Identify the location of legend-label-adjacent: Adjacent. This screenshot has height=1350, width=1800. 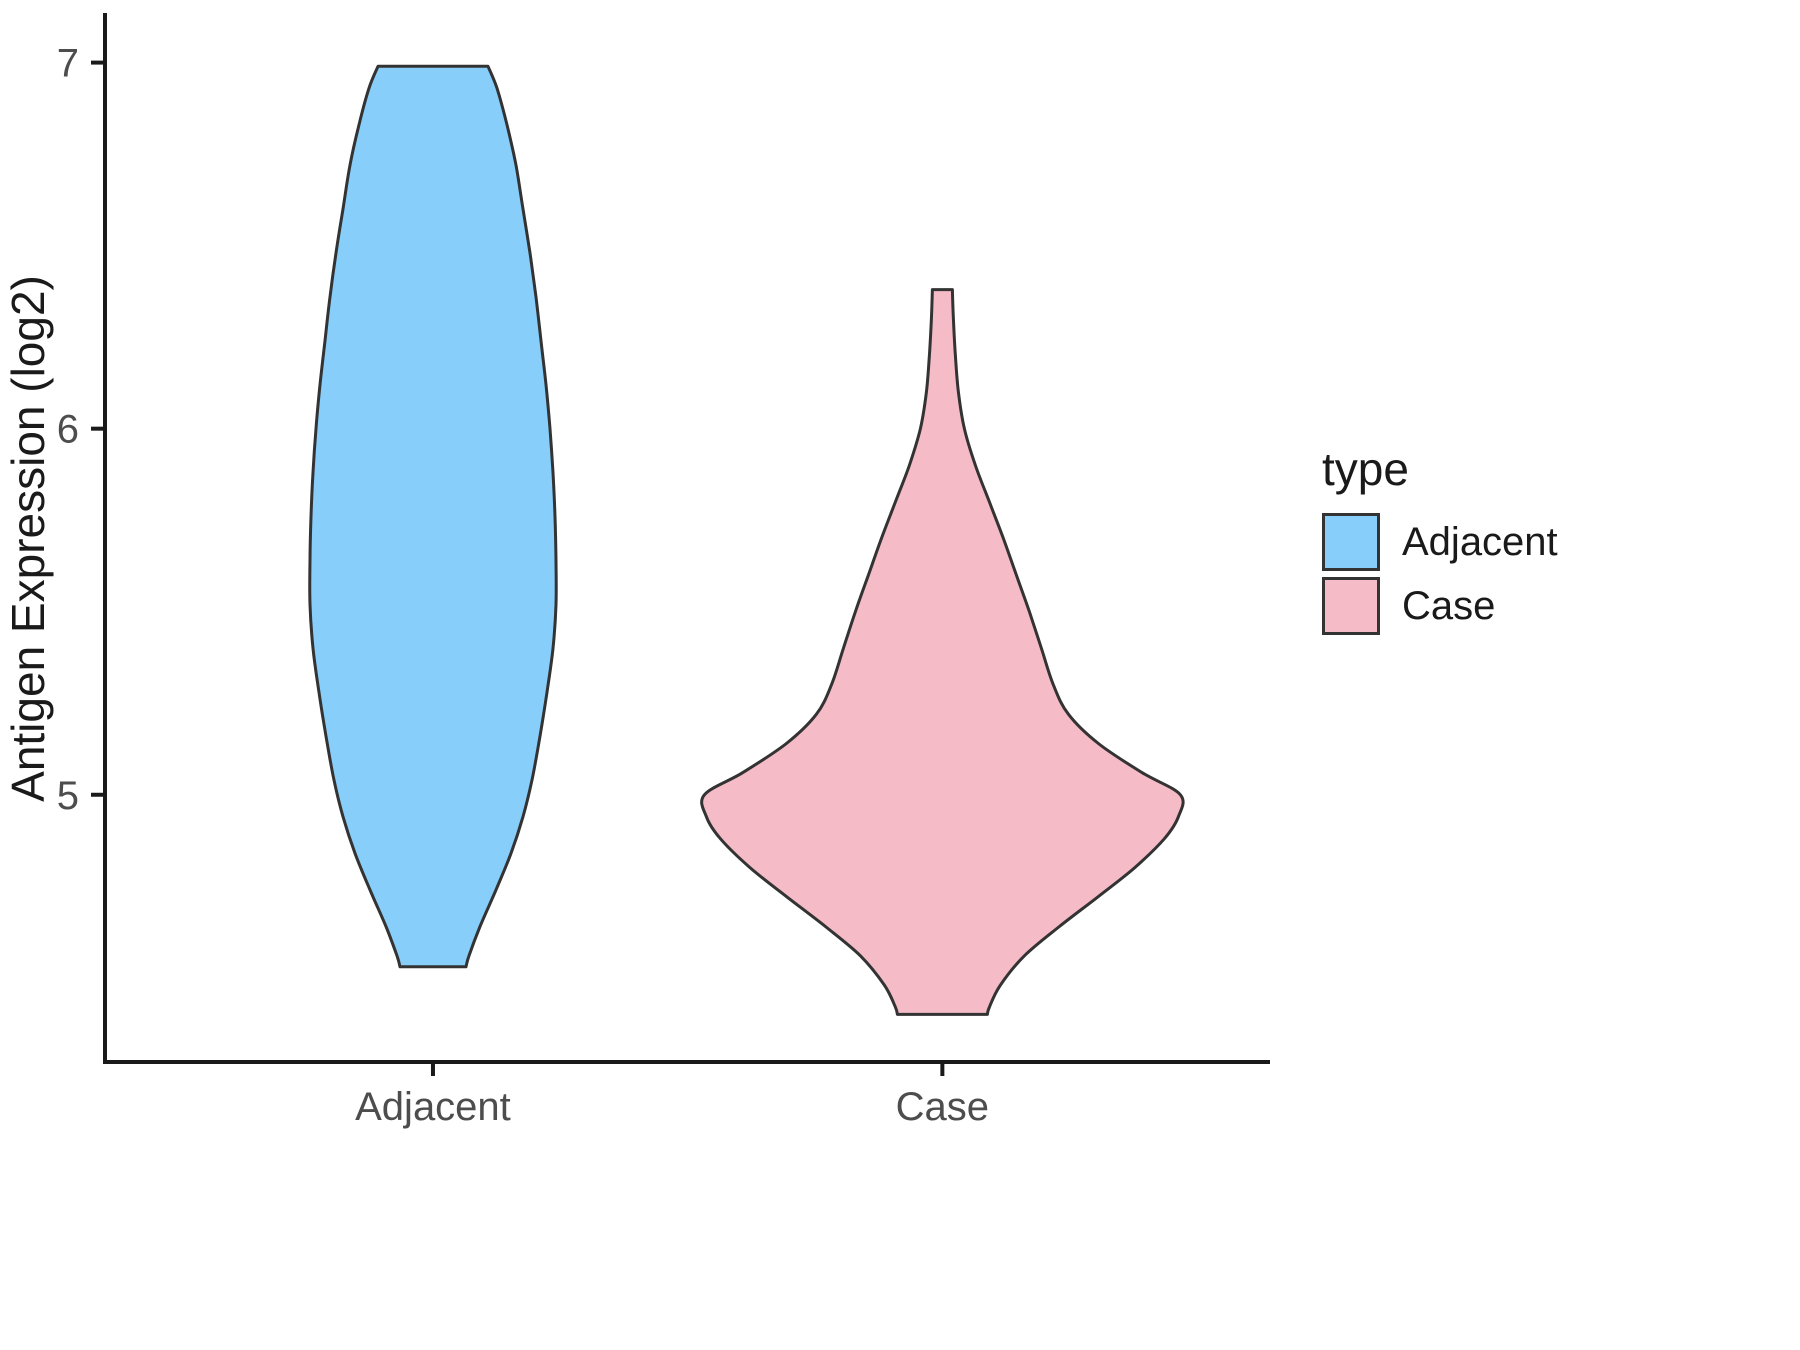
(1480, 541).